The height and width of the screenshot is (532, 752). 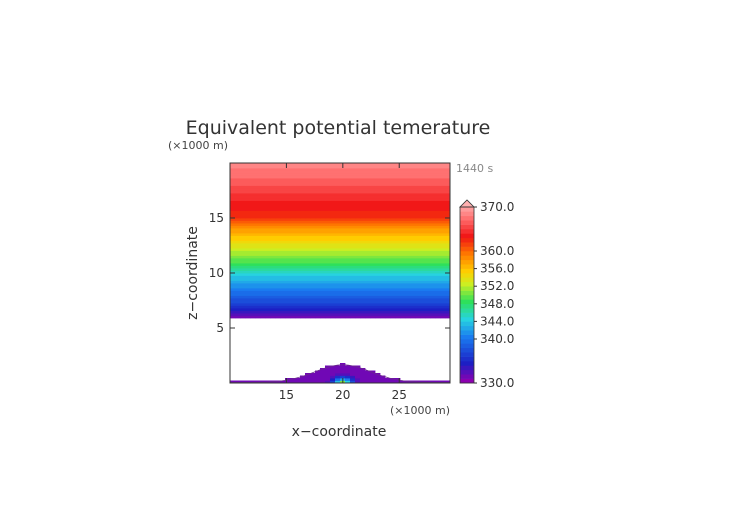 I want to click on chart-title: Equivalent potential temerature, so click(x=338, y=128).